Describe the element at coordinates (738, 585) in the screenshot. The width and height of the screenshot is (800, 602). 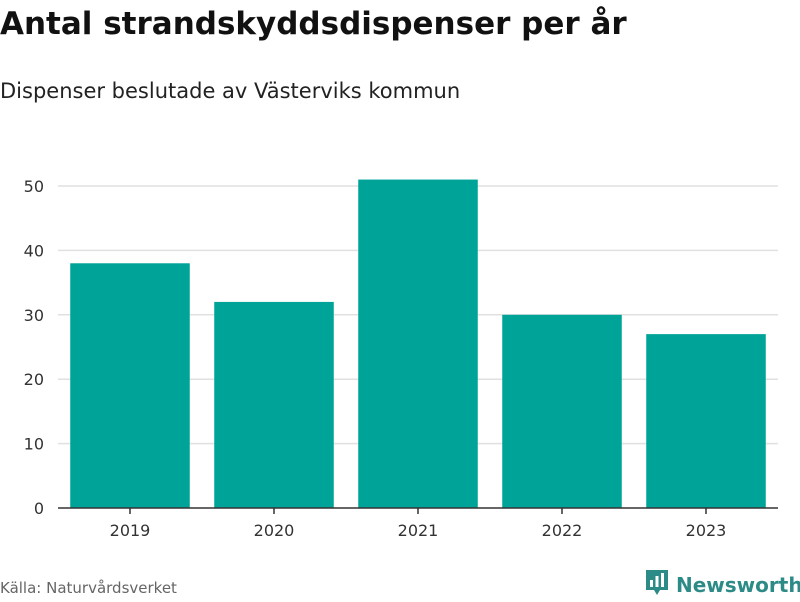
I see `brand-name: Newsworthy` at that location.